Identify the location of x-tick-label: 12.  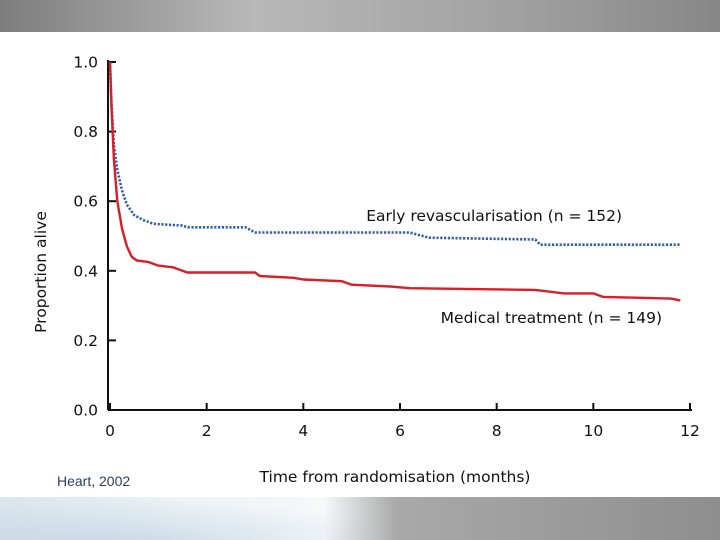
(690, 431).